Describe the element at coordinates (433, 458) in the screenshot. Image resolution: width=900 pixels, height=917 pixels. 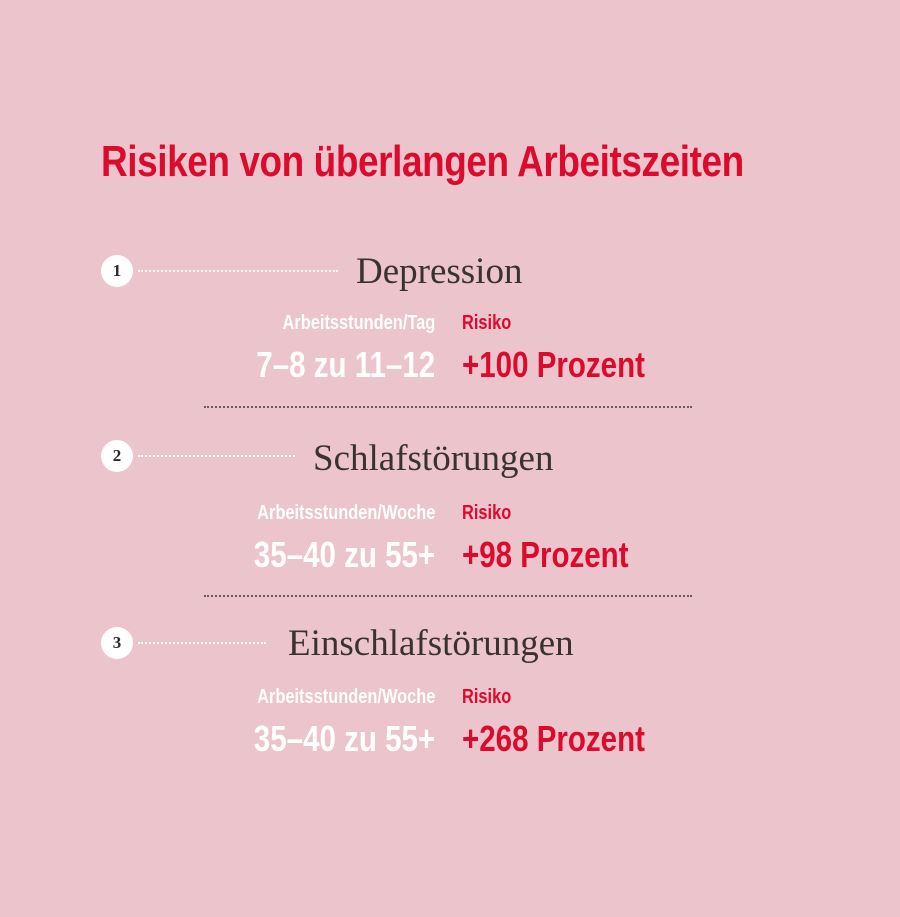
I see `heading-schlafstoerungen: Schlafstörungen` at that location.